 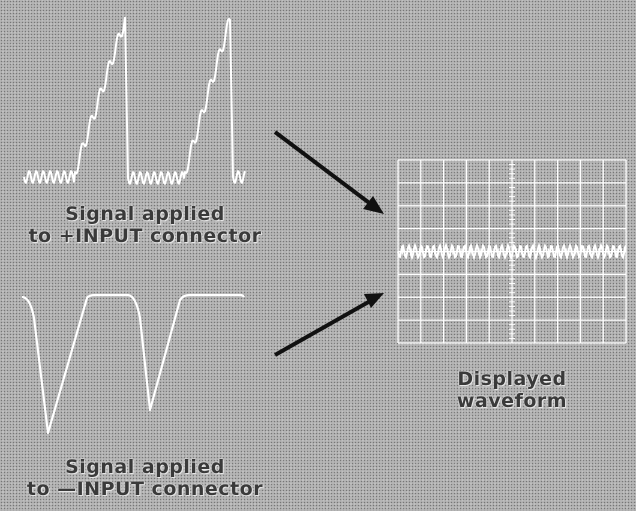 I want to click on display-caption-line1: Displayed, so click(x=512, y=379).